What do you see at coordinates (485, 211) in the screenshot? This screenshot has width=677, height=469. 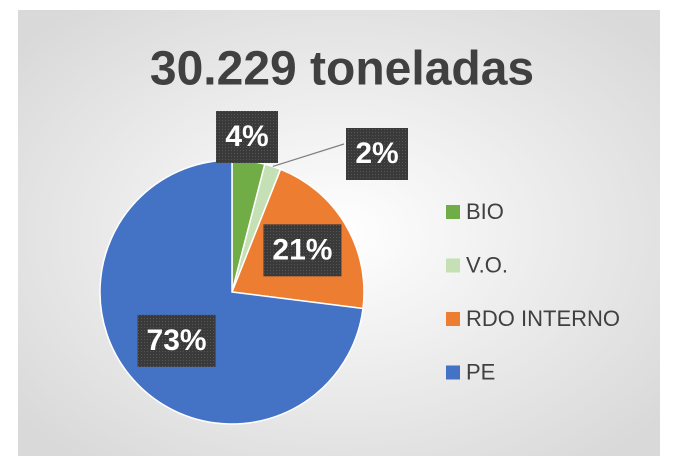 I see `legend-label: BIO` at bounding box center [485, 211].